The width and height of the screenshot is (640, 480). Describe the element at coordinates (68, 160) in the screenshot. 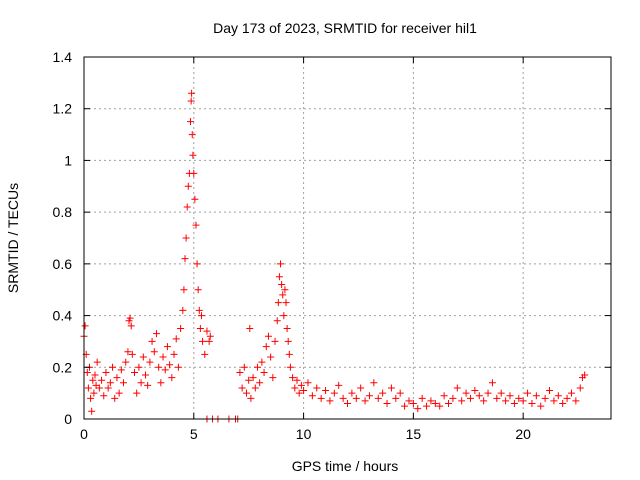

I see `y-tick-label: 1` at that location.